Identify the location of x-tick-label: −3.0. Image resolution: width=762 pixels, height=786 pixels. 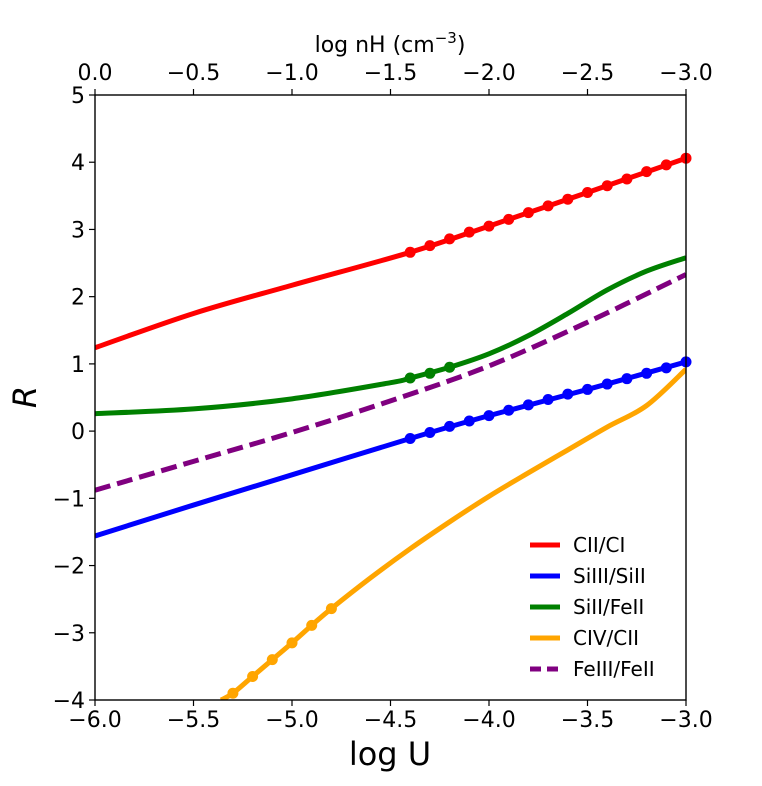
(685, 720).